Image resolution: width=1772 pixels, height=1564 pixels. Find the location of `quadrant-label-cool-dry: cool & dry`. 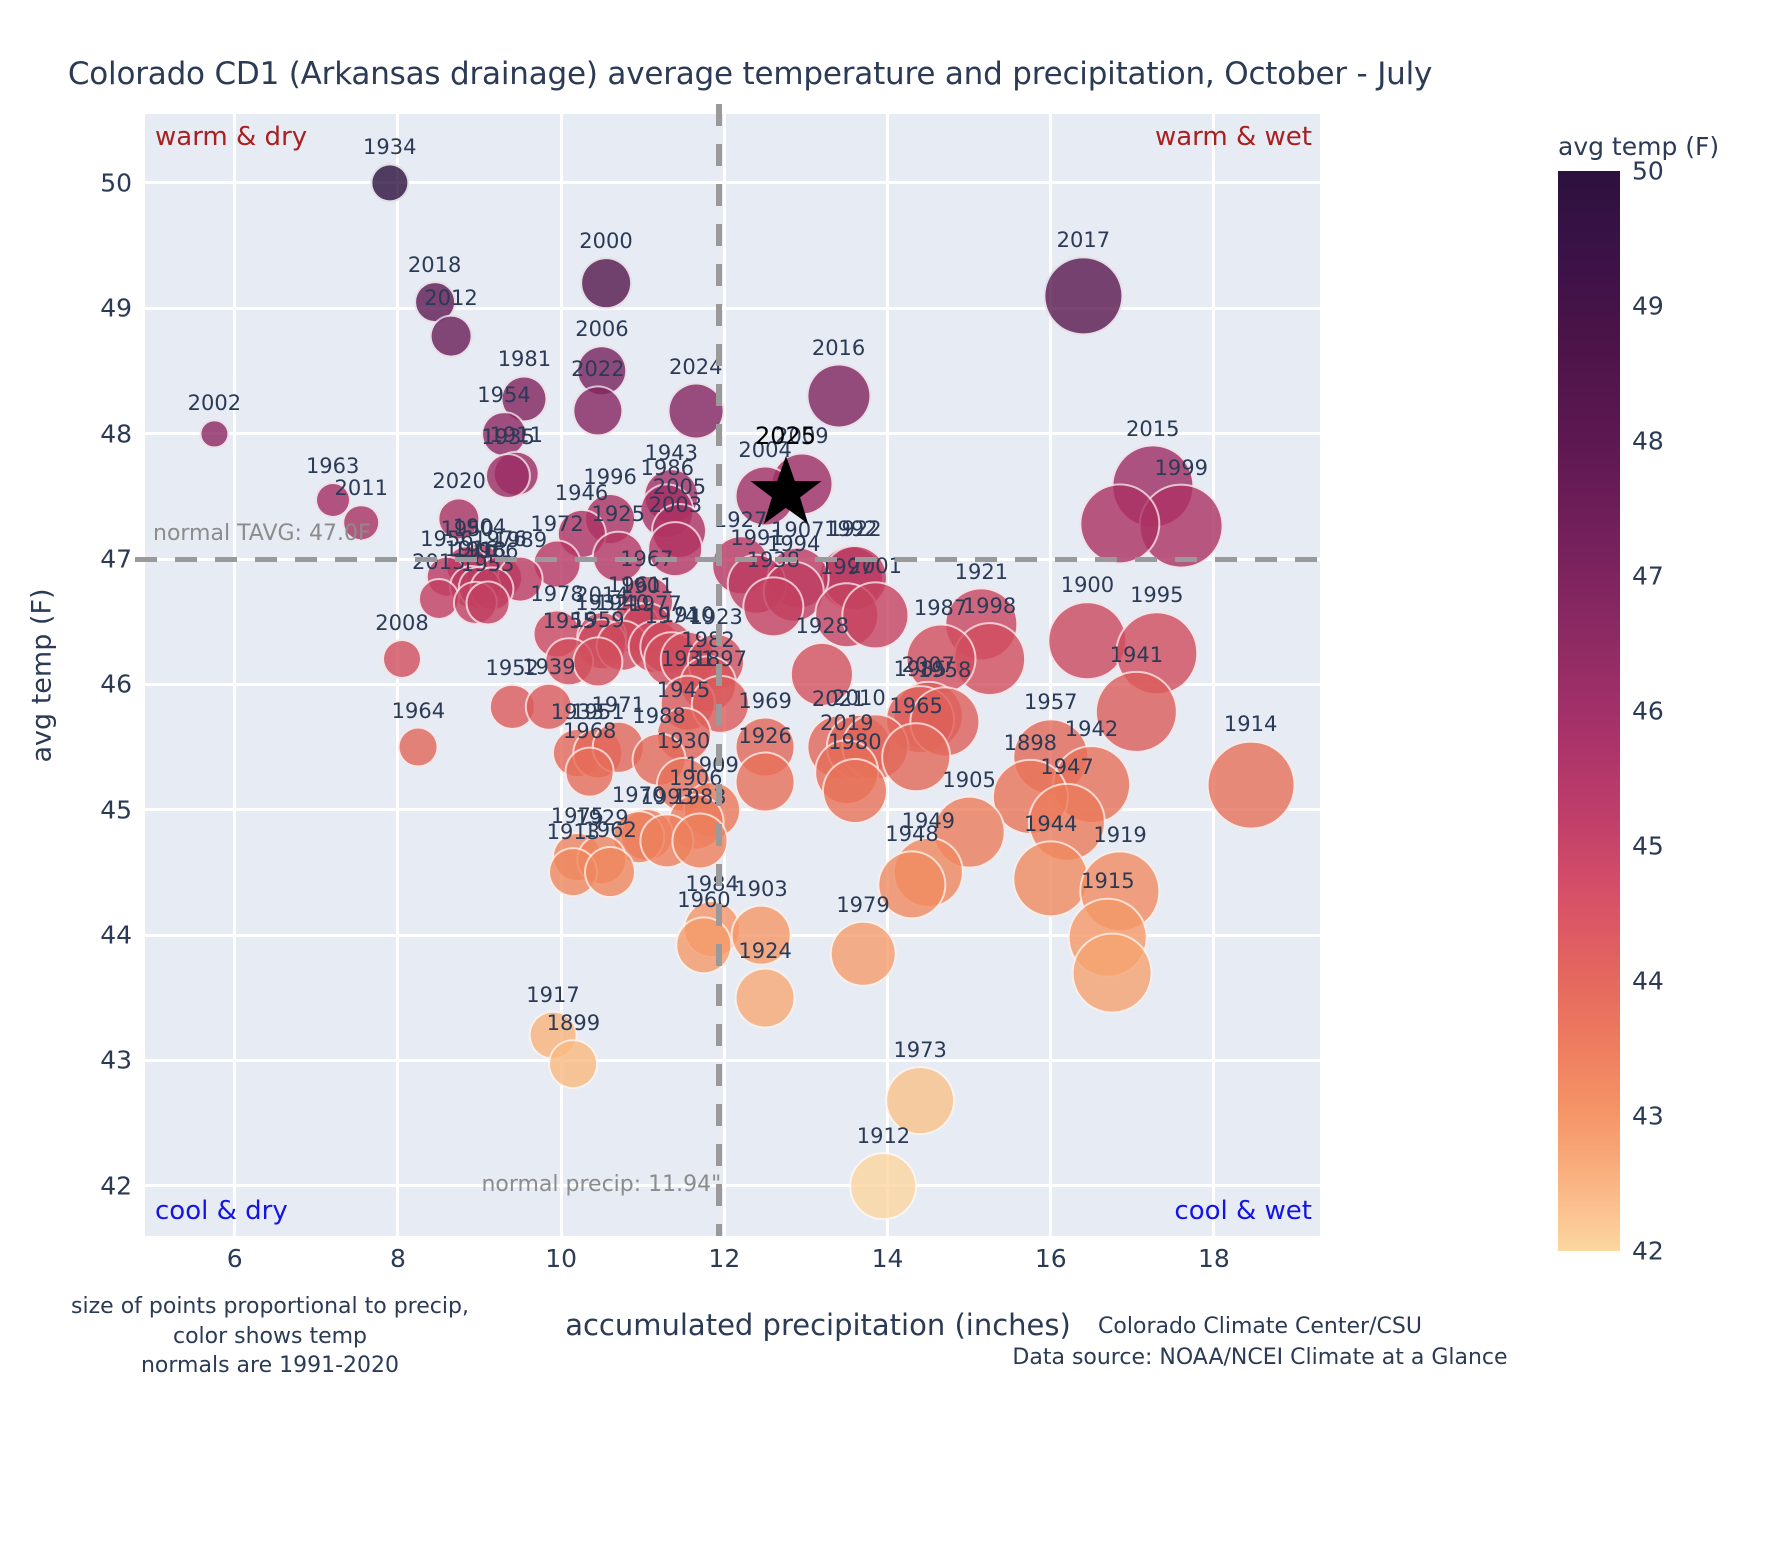

quadrant-label-cool-dry: cool & dry is located at coordinates (221, 1211).